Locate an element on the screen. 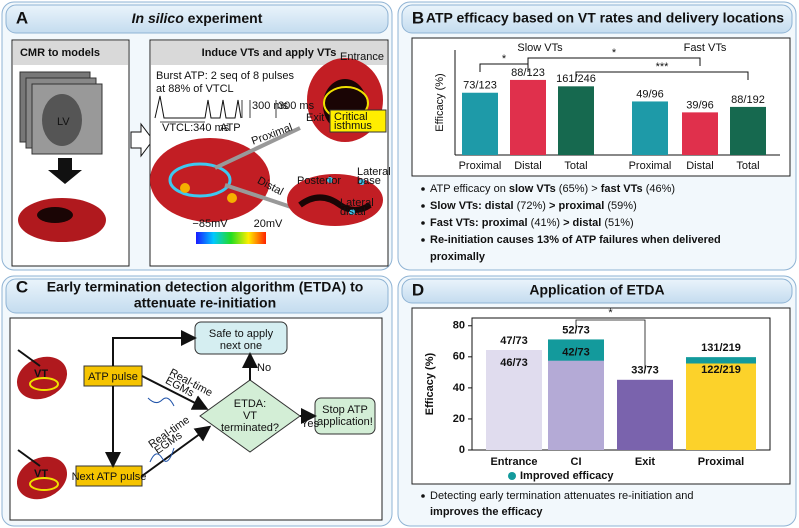 This screenshot has width=799, height=528. text-segment: proximally is located at coordinates (458, 257).